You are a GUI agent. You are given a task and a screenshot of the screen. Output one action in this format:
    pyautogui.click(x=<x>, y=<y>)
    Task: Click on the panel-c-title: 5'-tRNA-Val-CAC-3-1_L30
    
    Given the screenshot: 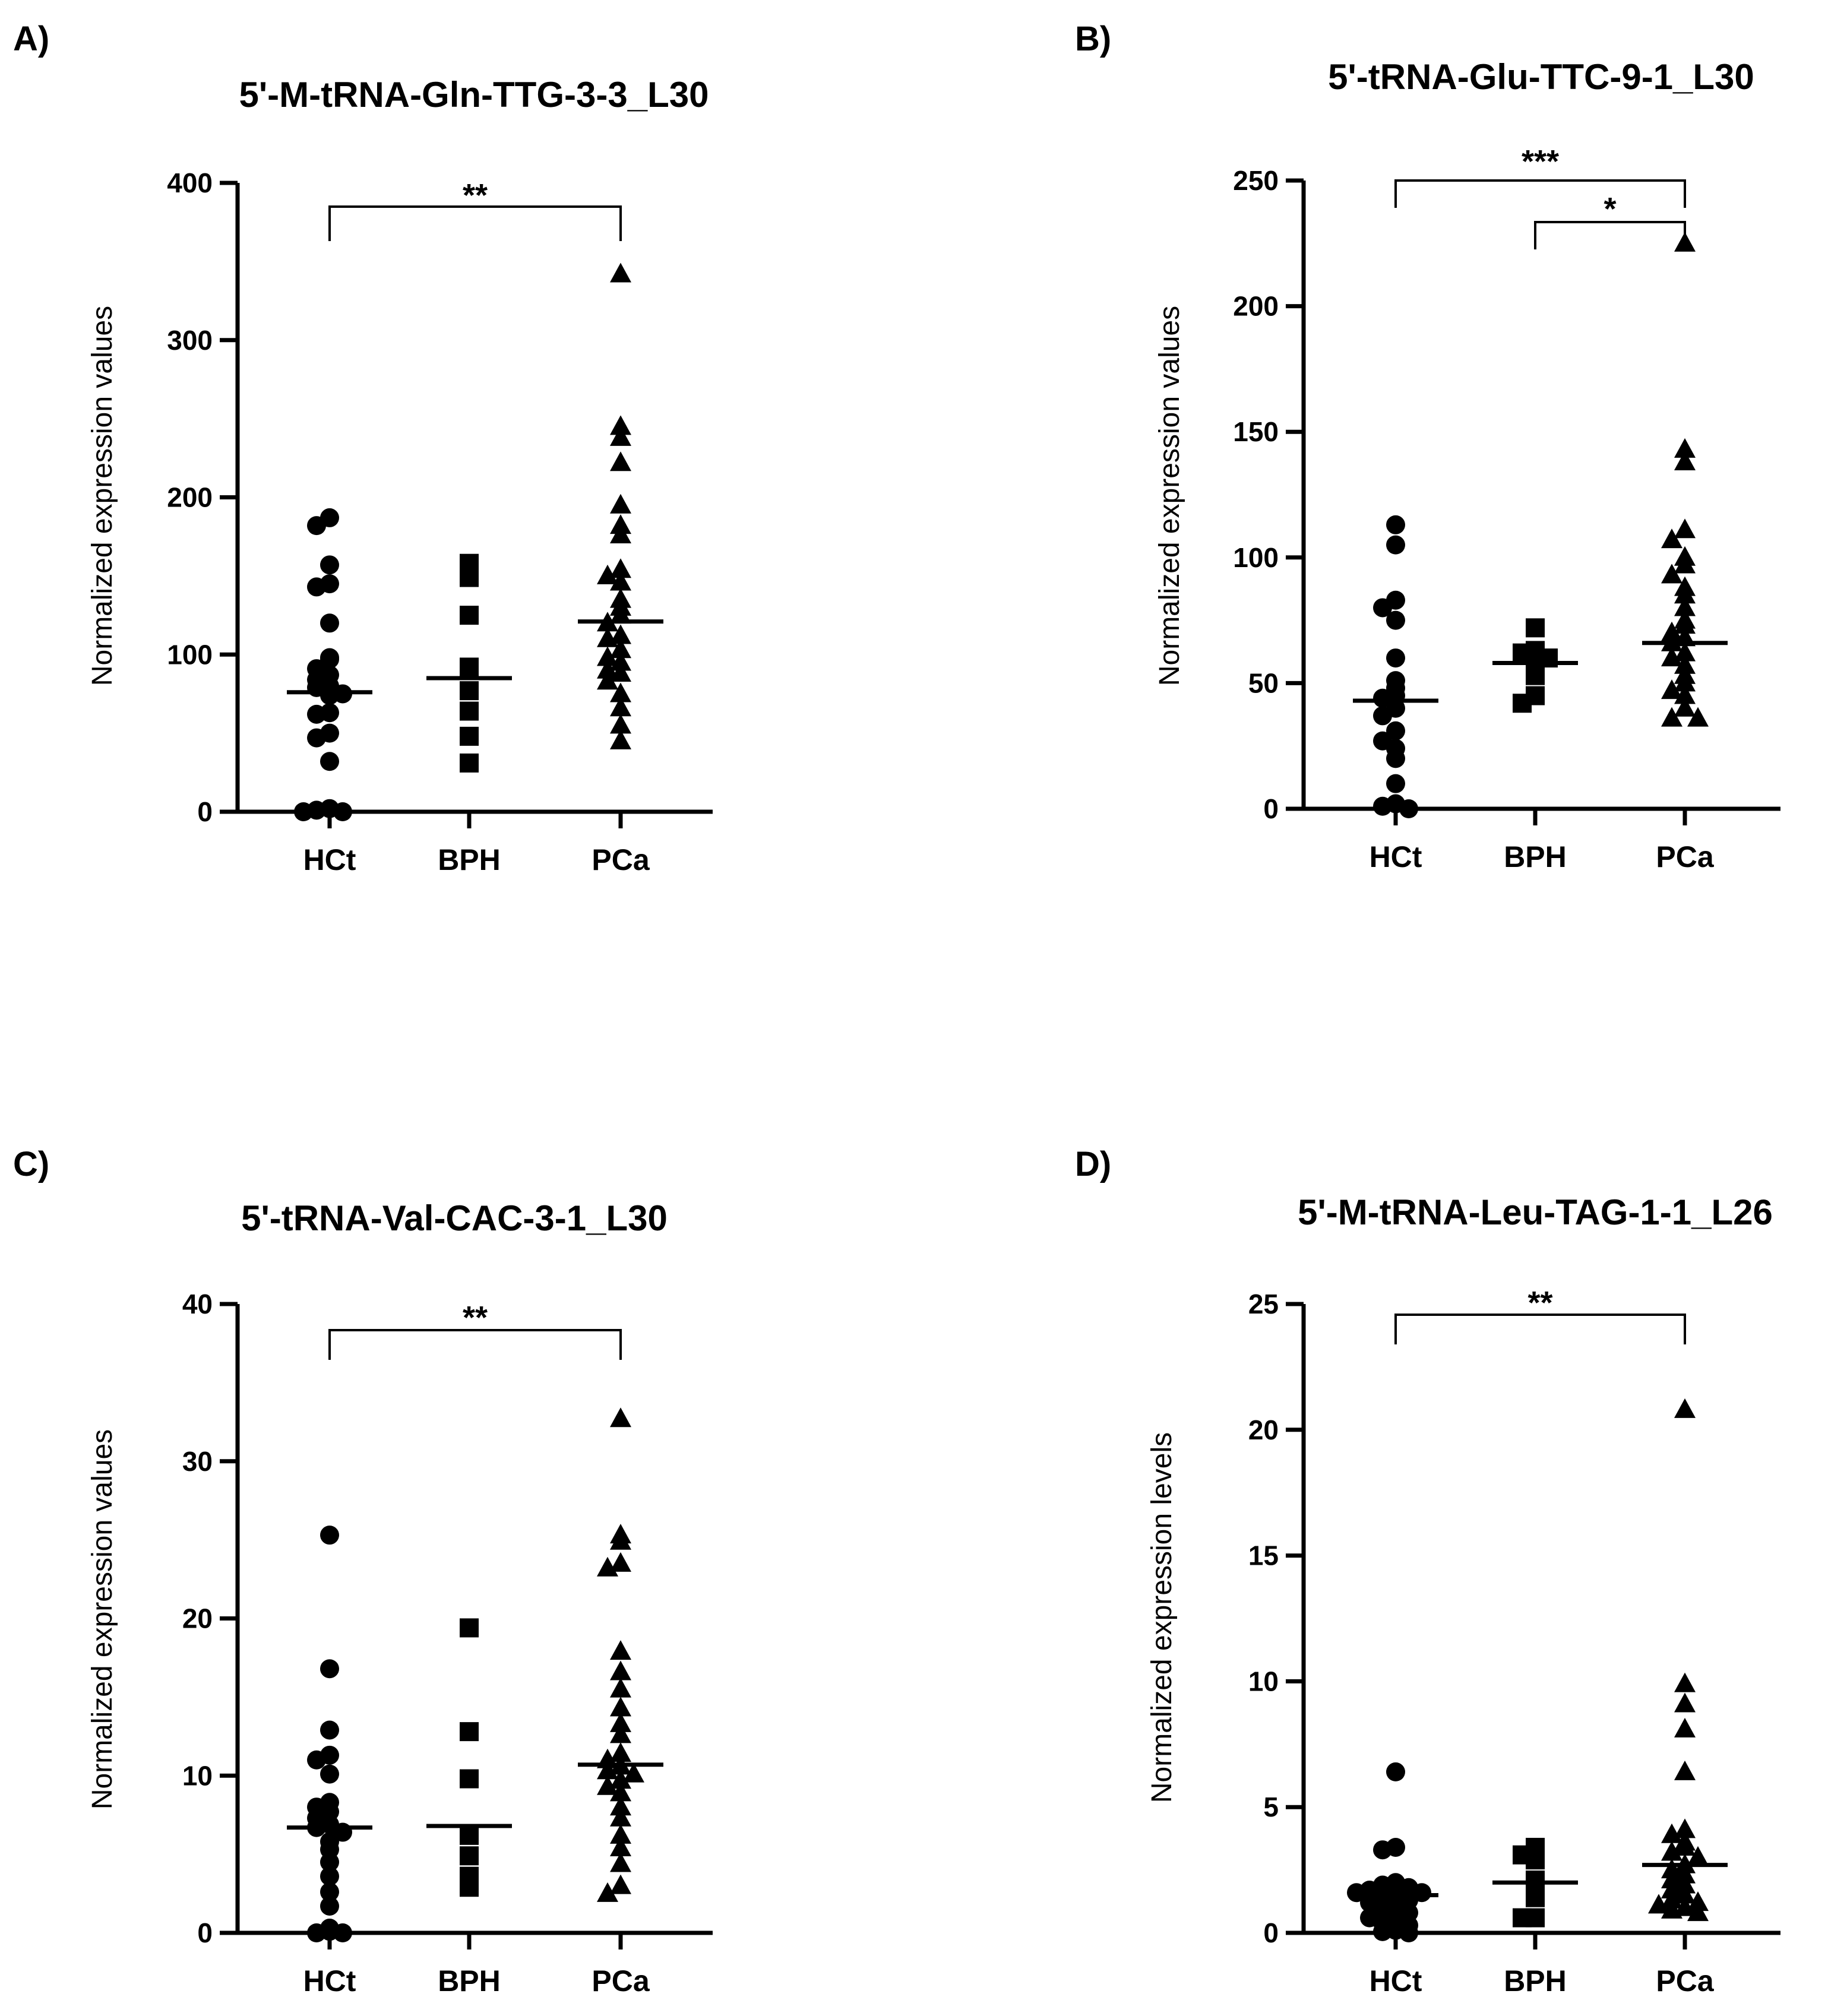 What is the action you would take?
    pyautogui.click(x=454, y=1218)
    